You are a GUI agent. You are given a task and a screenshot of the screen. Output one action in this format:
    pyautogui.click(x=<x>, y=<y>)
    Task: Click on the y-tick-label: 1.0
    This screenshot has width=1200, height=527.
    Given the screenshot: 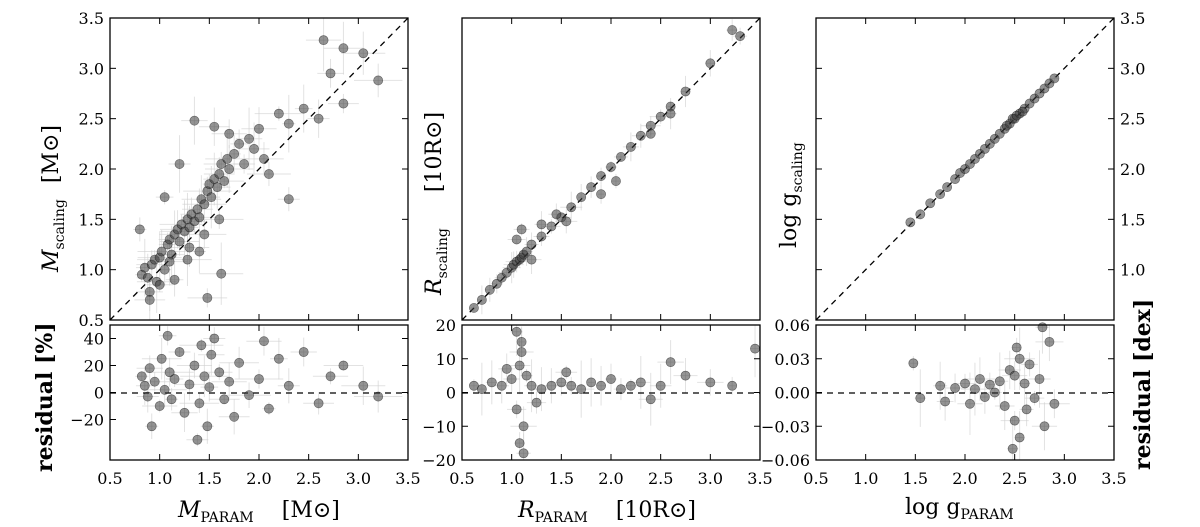 What is the action you would take?
    pyautogui.click(x=91, y=270)
    